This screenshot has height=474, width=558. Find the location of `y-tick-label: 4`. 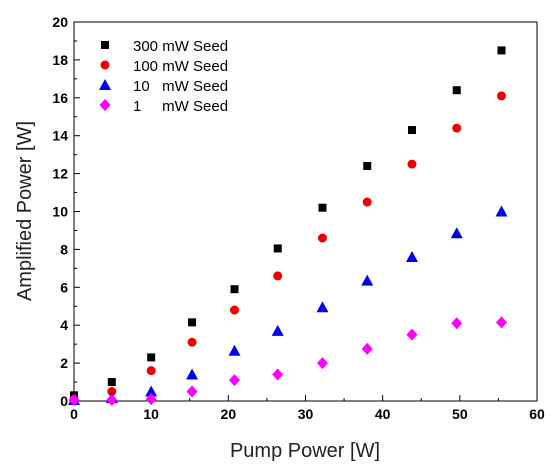

y-tick-label: 4 is located at coordinates (64, 325).